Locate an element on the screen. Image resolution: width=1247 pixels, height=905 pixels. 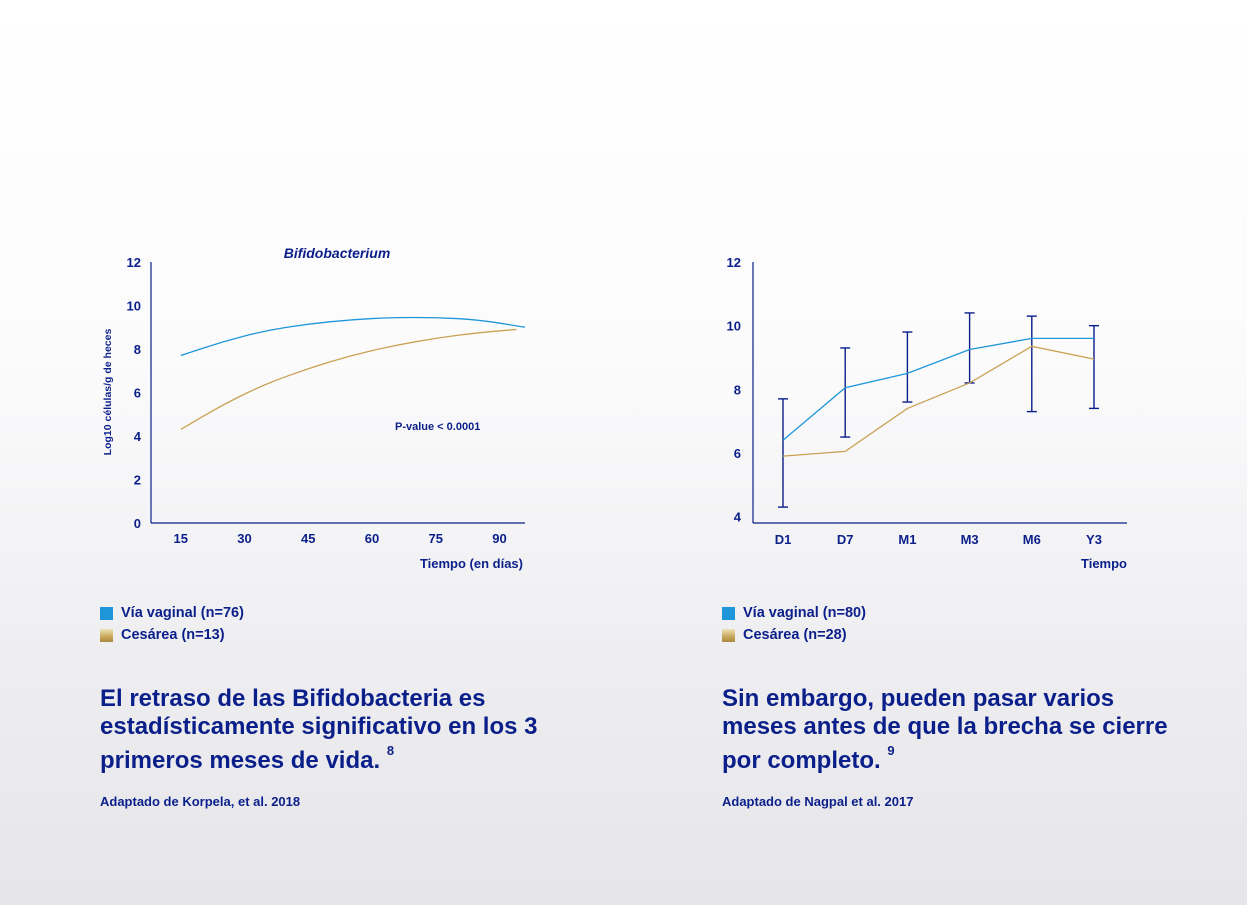
legend-item-vaginal: Vía vaginal (n=80) is located at coordinates (794, 613).